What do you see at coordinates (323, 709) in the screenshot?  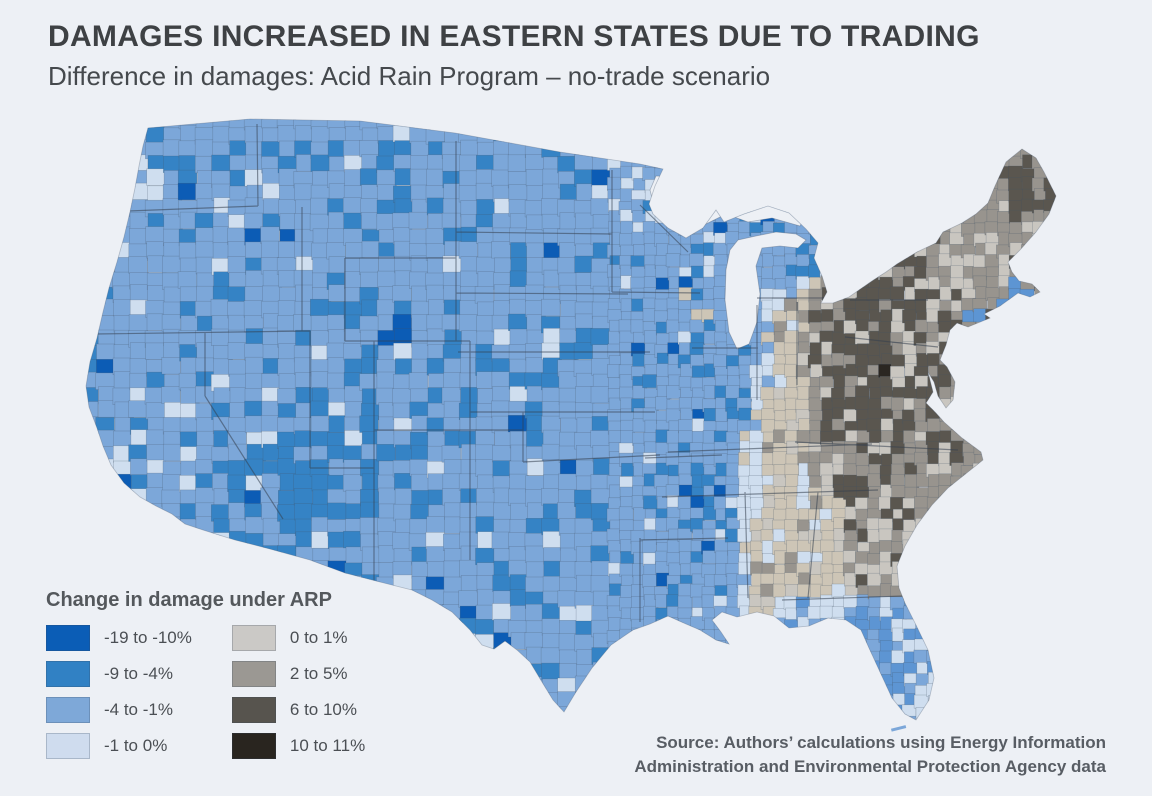 I see `legend-label: 6 to 10%` at bounding box center [323, 709].